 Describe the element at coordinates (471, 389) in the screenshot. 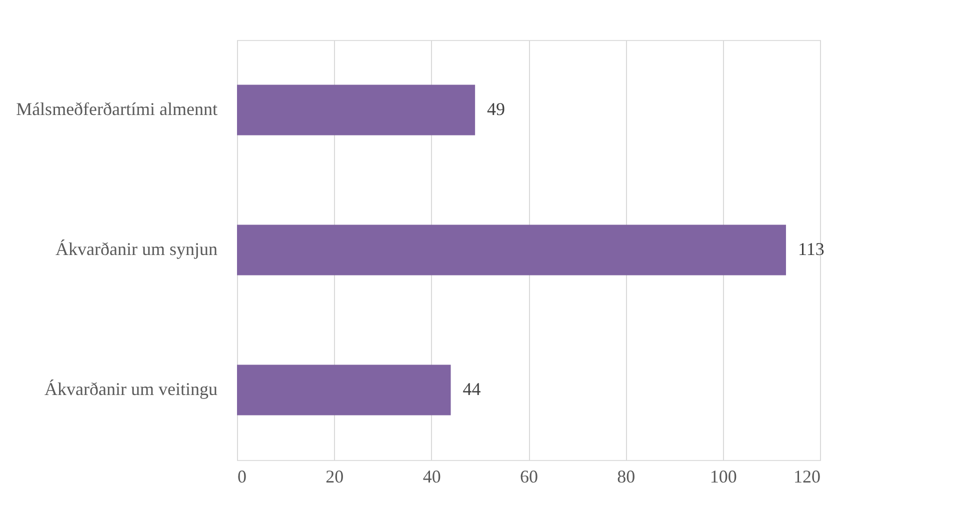

I see `data-label: 44` at that location.